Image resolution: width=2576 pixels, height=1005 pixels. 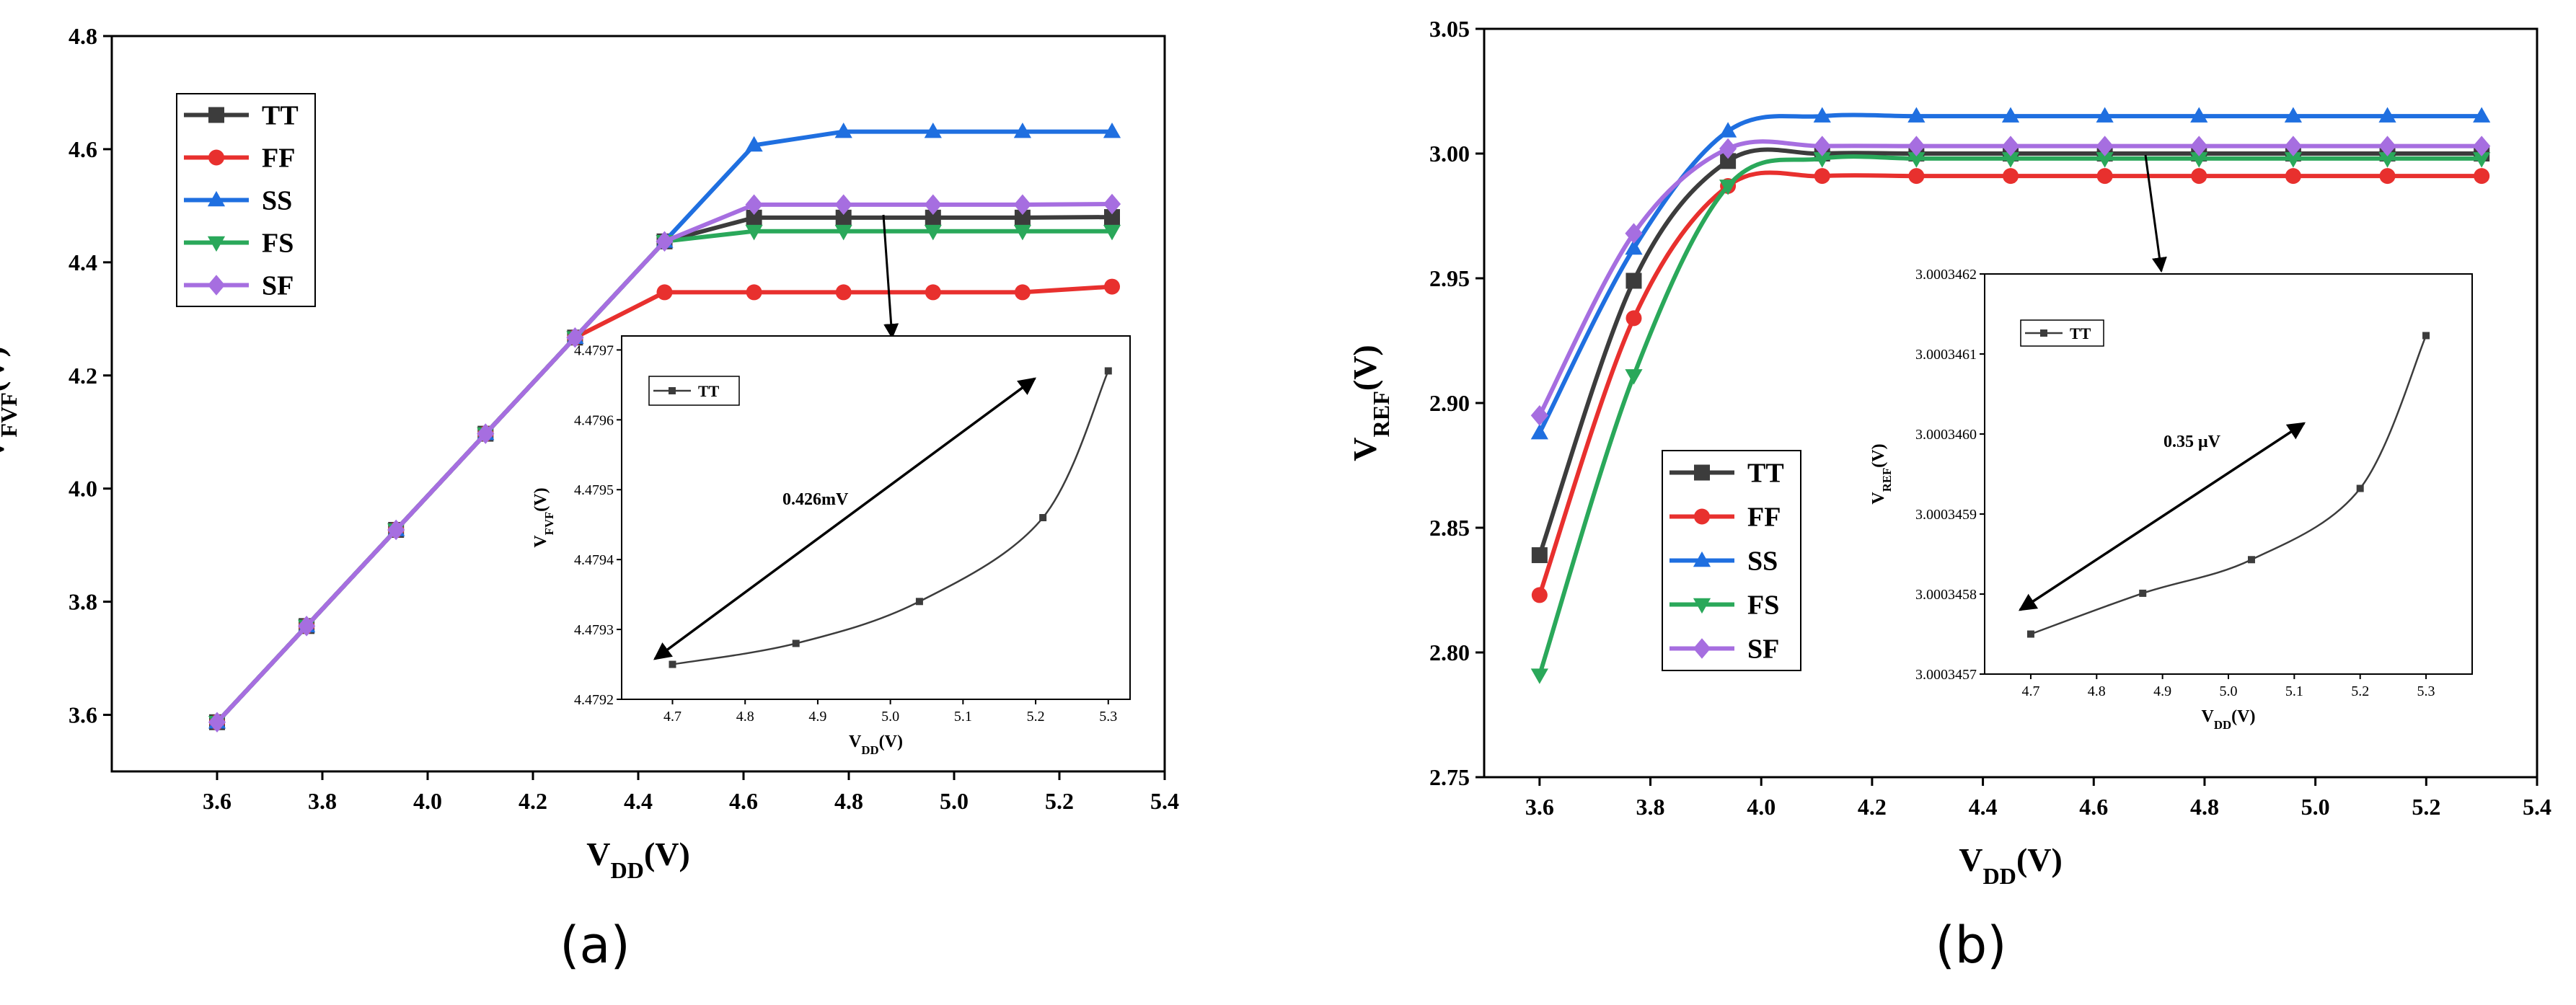 What do you see at coordinates (1946, 675) in the screenshot?
I see `inset-y-tick-label: 3.0003457` at bounding box center [1946, 675].